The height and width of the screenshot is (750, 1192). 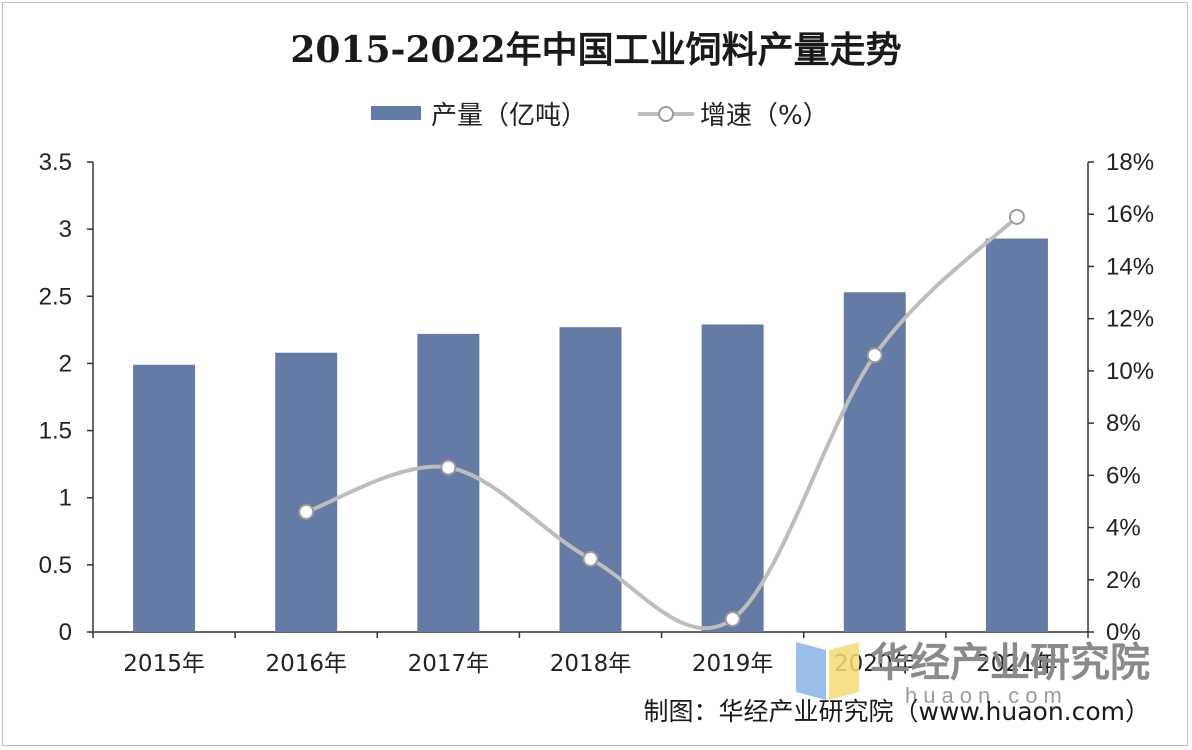 What do you see at coordinates (764, 116) in the screenshot?
I see `legend-line-label: 增速（%）` at bounding box center [764, 116].